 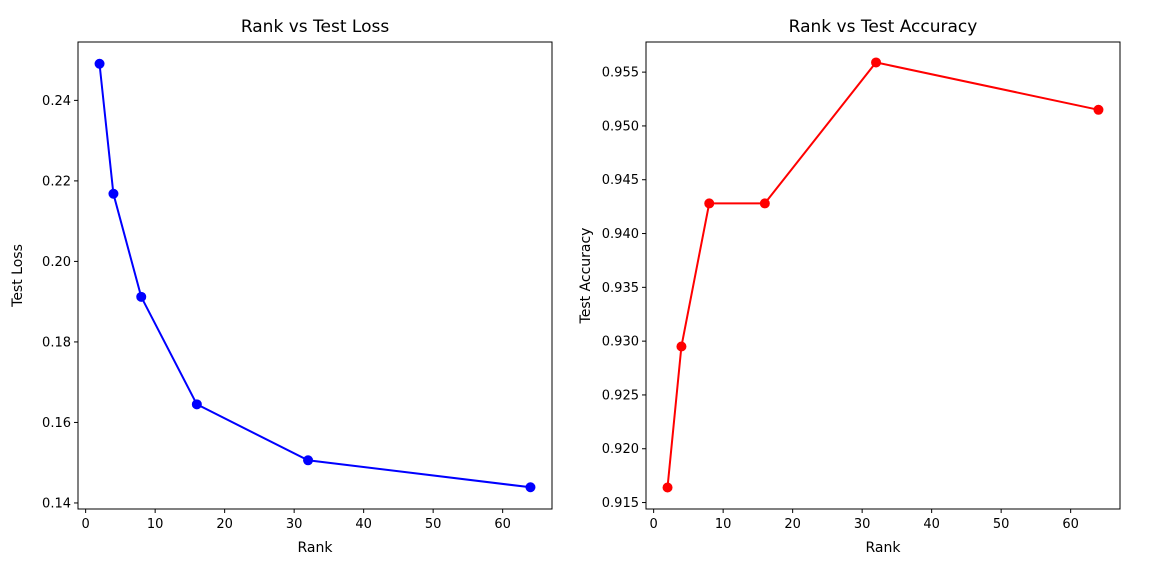 I want to click on y-axis-label: Test Accuracy, so click(x=586, y=276).